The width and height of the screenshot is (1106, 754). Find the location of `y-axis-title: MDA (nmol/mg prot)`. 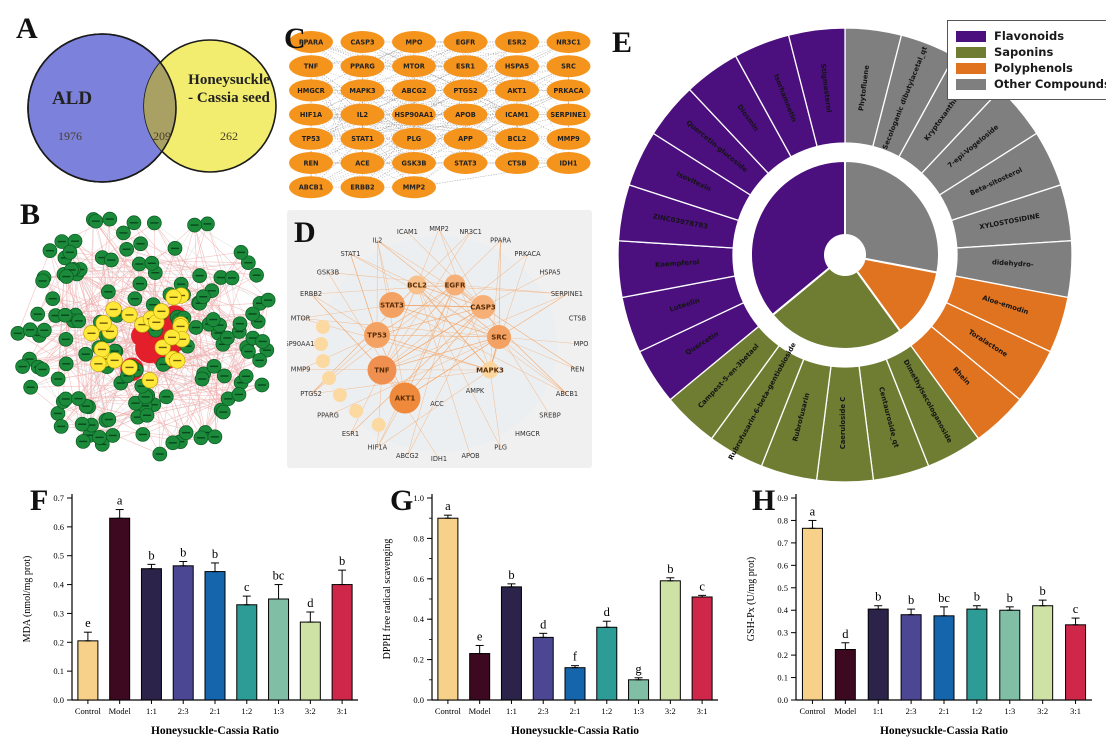

y-axis-title: MDA (nmol/mg prot) is located at coordinates (27, 599).